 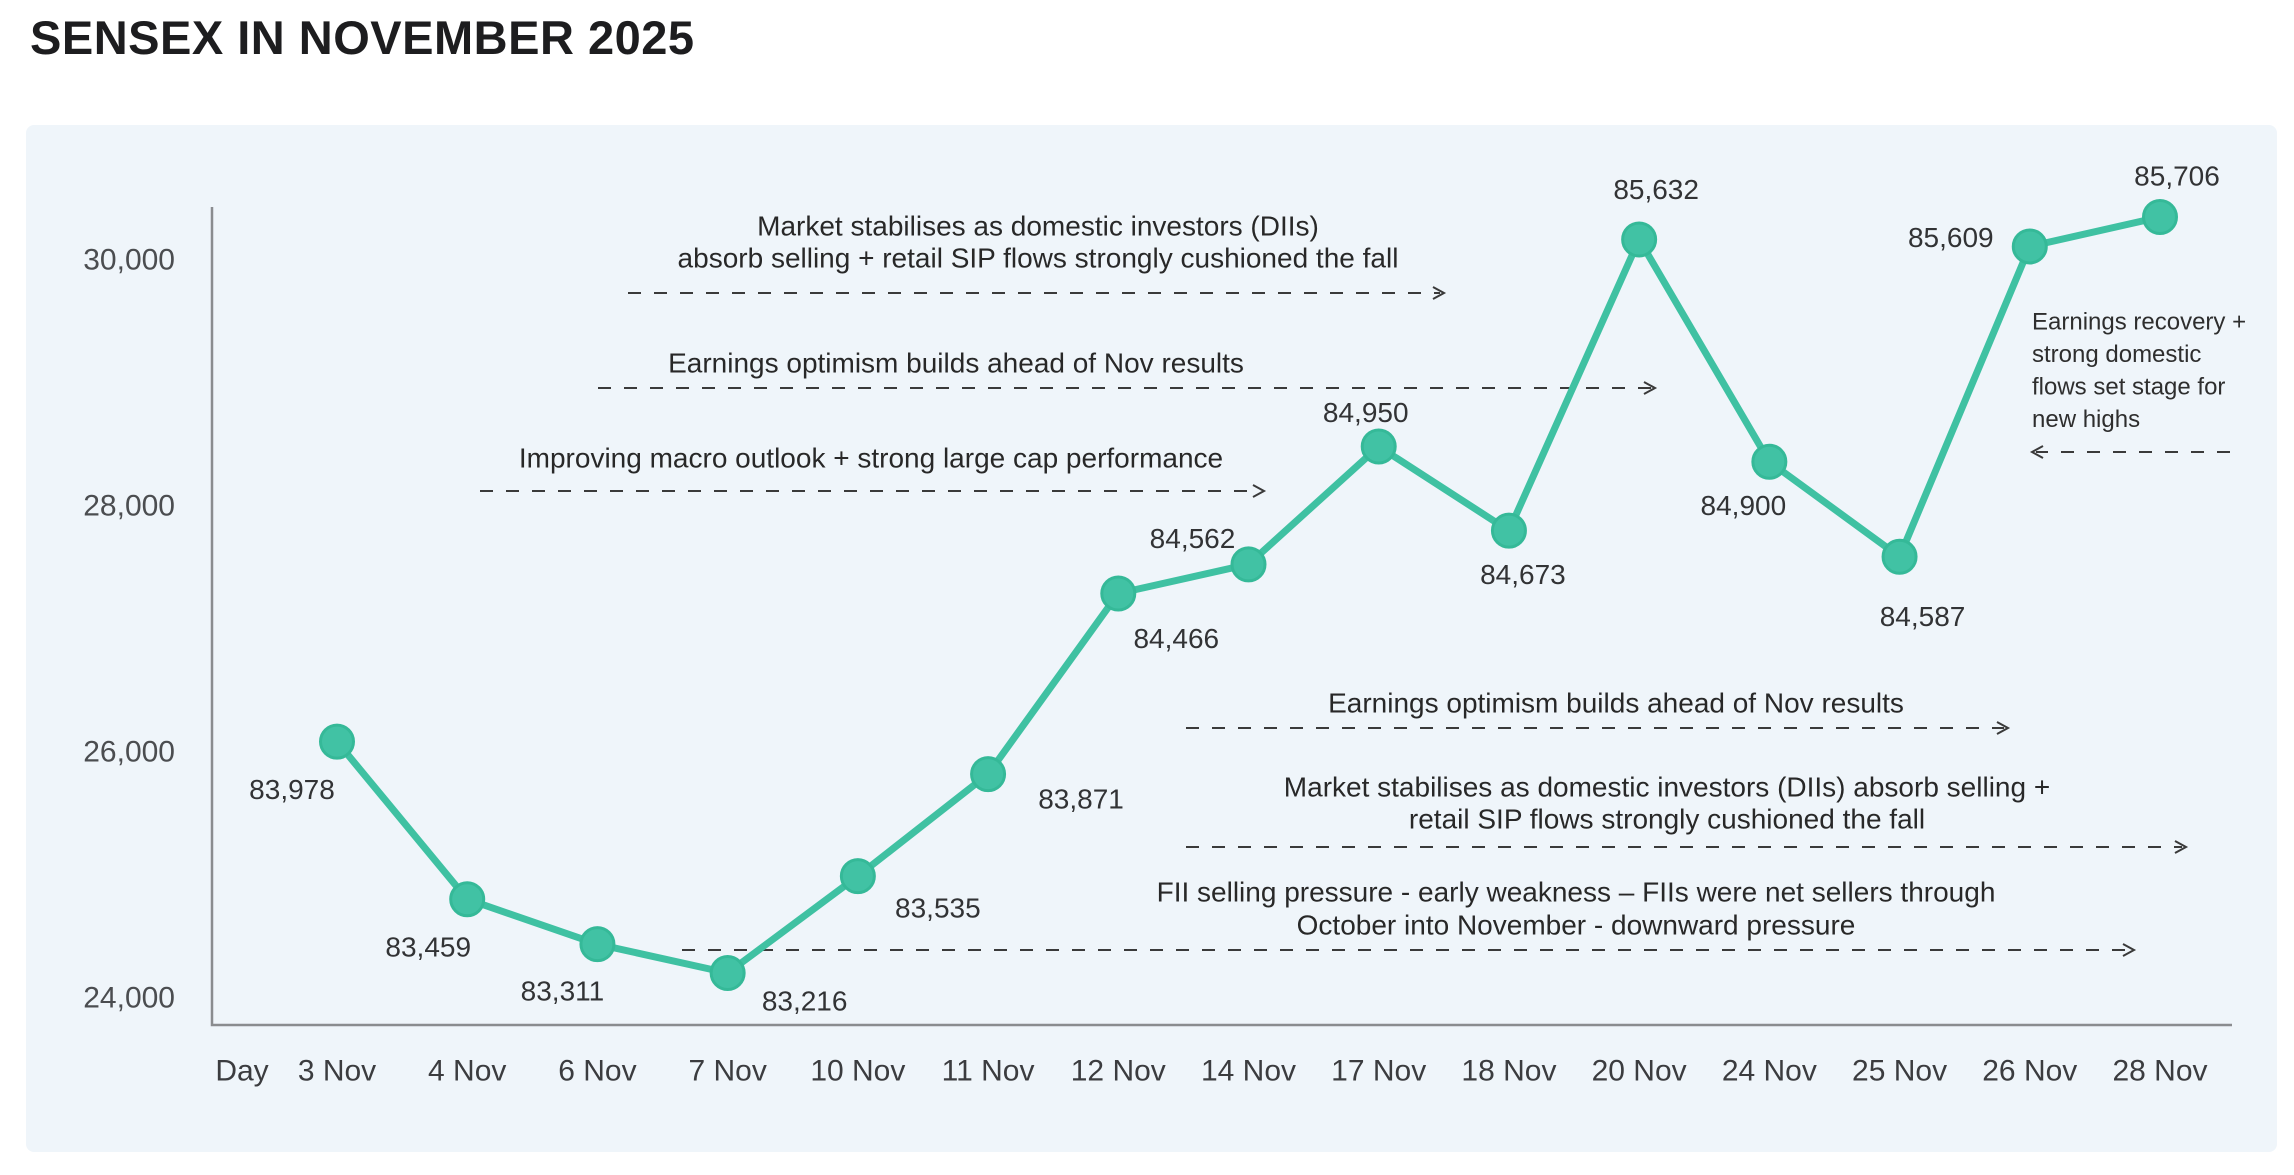 What do you see at coordinates (2116, 354) in the screenshot?
I see `annotation-text: strong domestic` at bounding box center [2116, 354].